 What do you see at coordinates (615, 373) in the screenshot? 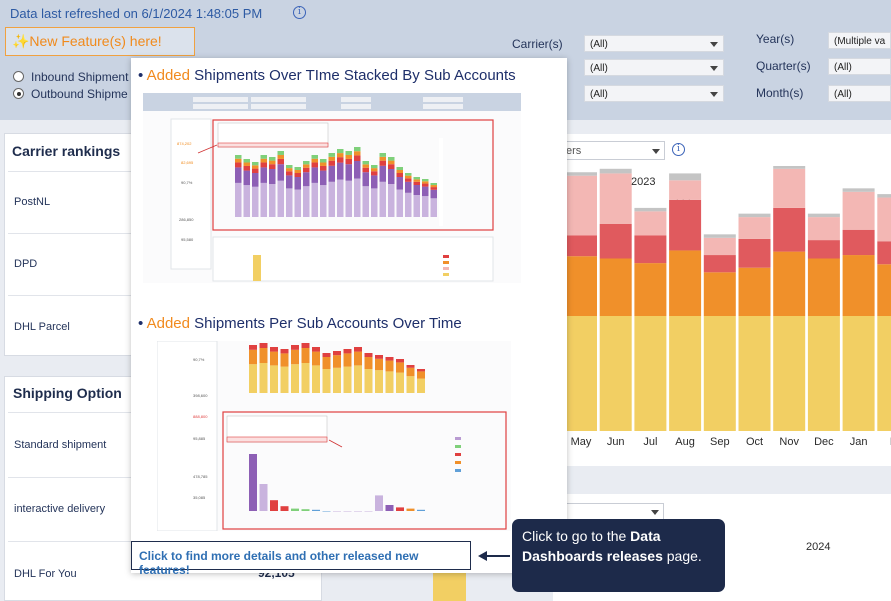
I see `bar-jun-yellow` at bounding box center [615, 373].